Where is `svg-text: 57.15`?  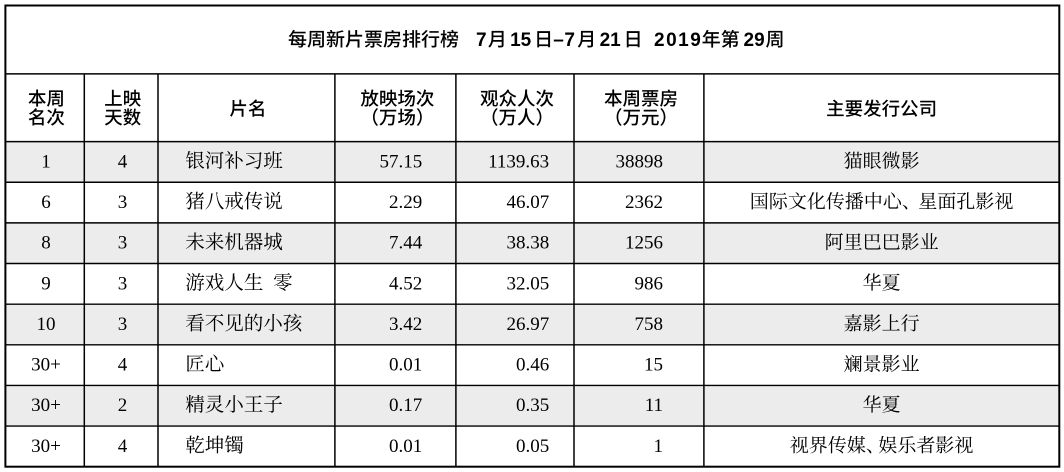
svg-text: 57.15 is located at coordinates (401, 161).